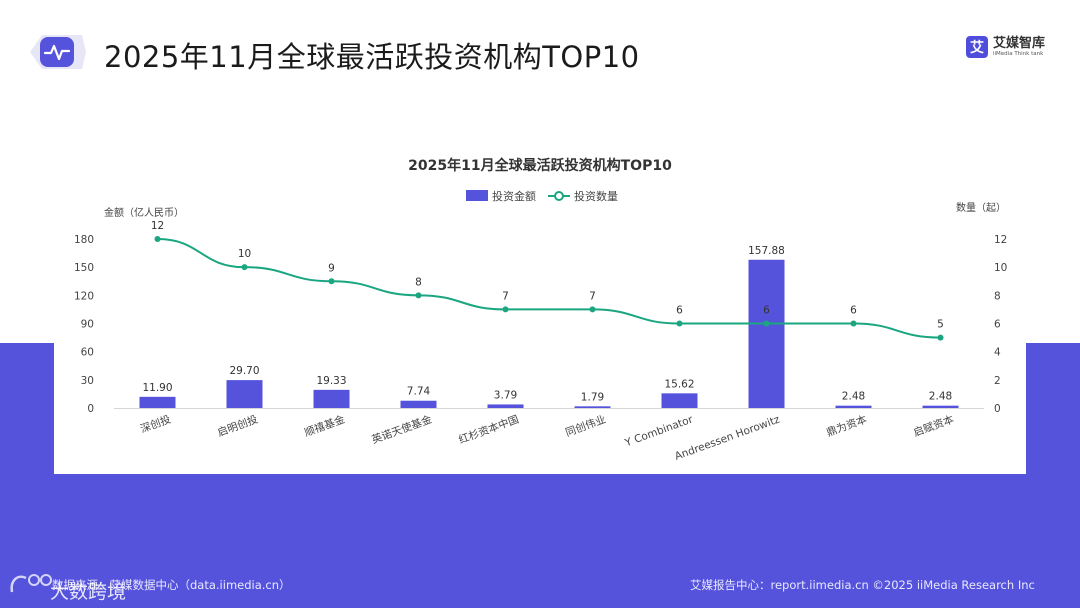 The width and height of the screenshot is (1080, 608). Describe the element at coordinates (144, 212) in the screenshot. I see `y-axis-left-title: 金额（亿人民币）` at that location.